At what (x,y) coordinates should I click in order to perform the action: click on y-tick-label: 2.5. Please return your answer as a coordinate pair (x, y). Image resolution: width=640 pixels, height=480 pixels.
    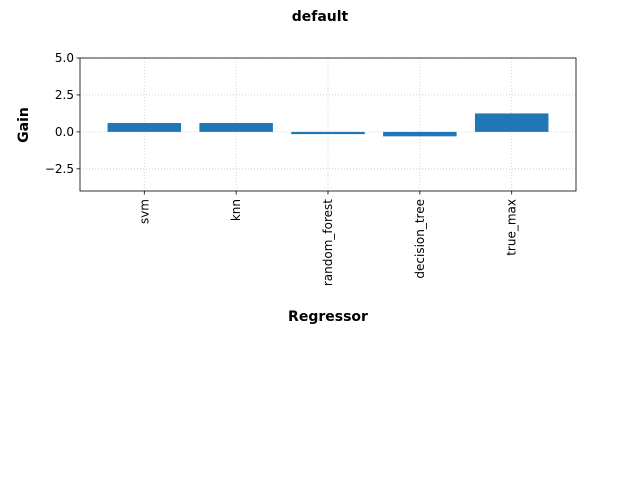
    Looking at the image, I should click on (64, 95).